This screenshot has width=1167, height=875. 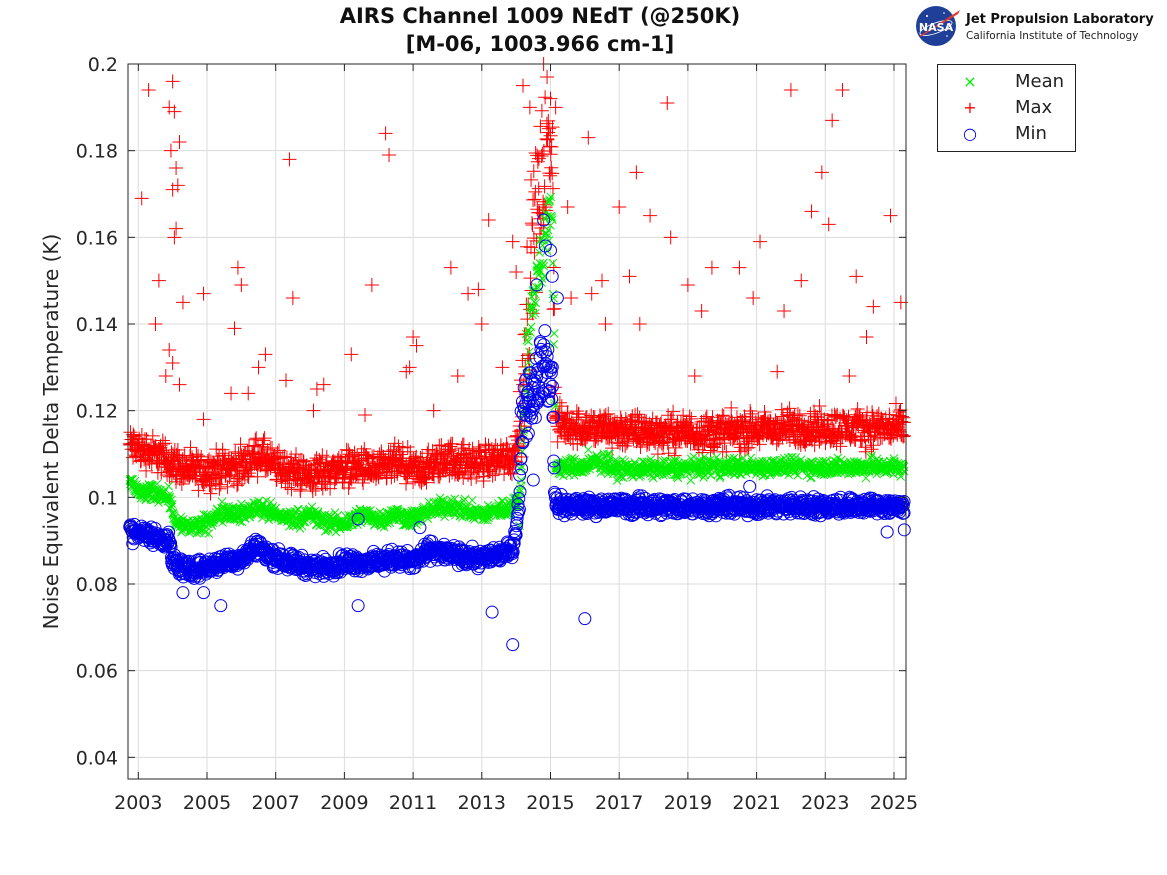 What do you see at coordinates (936, 27) in the screenshot?
I see `nasa-badge-text: NASA` at bounding box center [936, 27].